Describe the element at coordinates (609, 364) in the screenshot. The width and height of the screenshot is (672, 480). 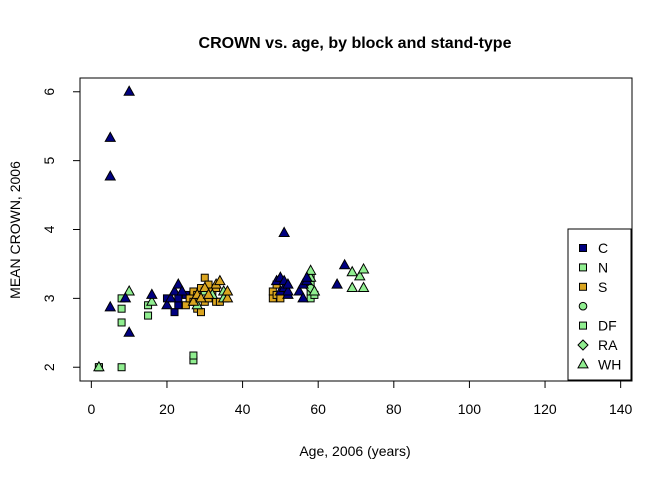
I see `legend-label: WH` at that location.